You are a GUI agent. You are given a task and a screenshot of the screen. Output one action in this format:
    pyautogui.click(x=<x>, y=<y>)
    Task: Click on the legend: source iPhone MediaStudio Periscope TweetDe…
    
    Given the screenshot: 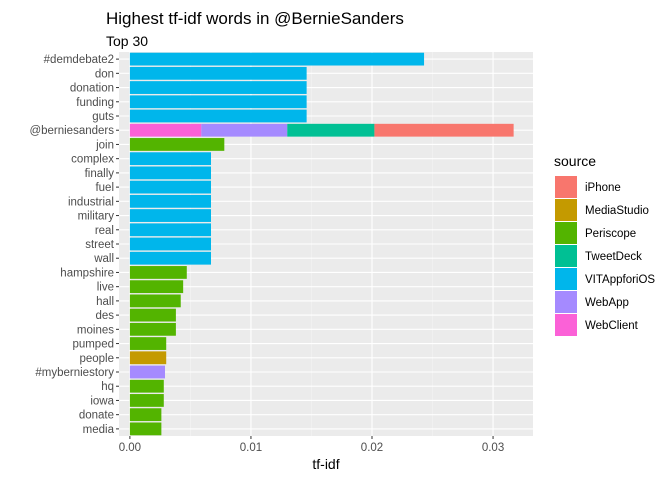 What is the action you would take?
    pyautogui.click(x=604, y=244)
    